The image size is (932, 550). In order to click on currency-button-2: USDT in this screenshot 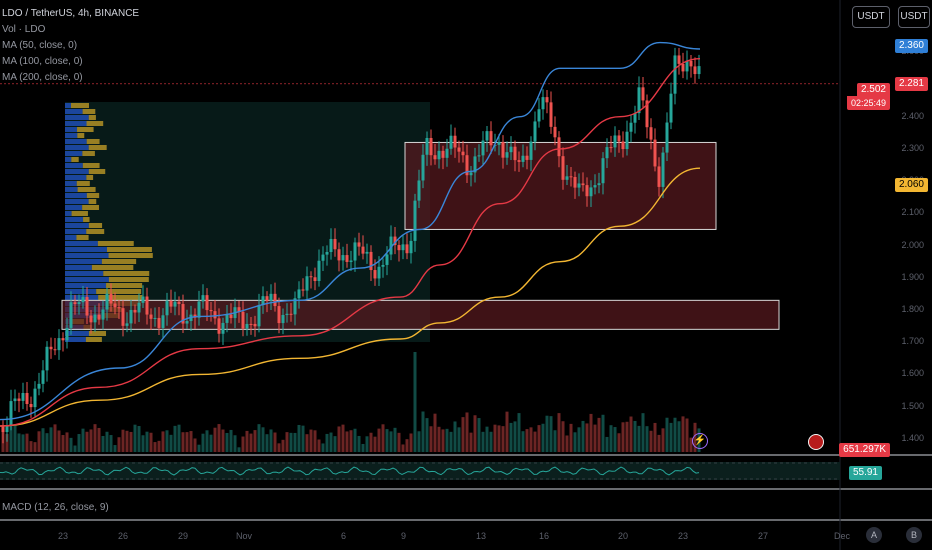, I will do `click(914, 17)`.